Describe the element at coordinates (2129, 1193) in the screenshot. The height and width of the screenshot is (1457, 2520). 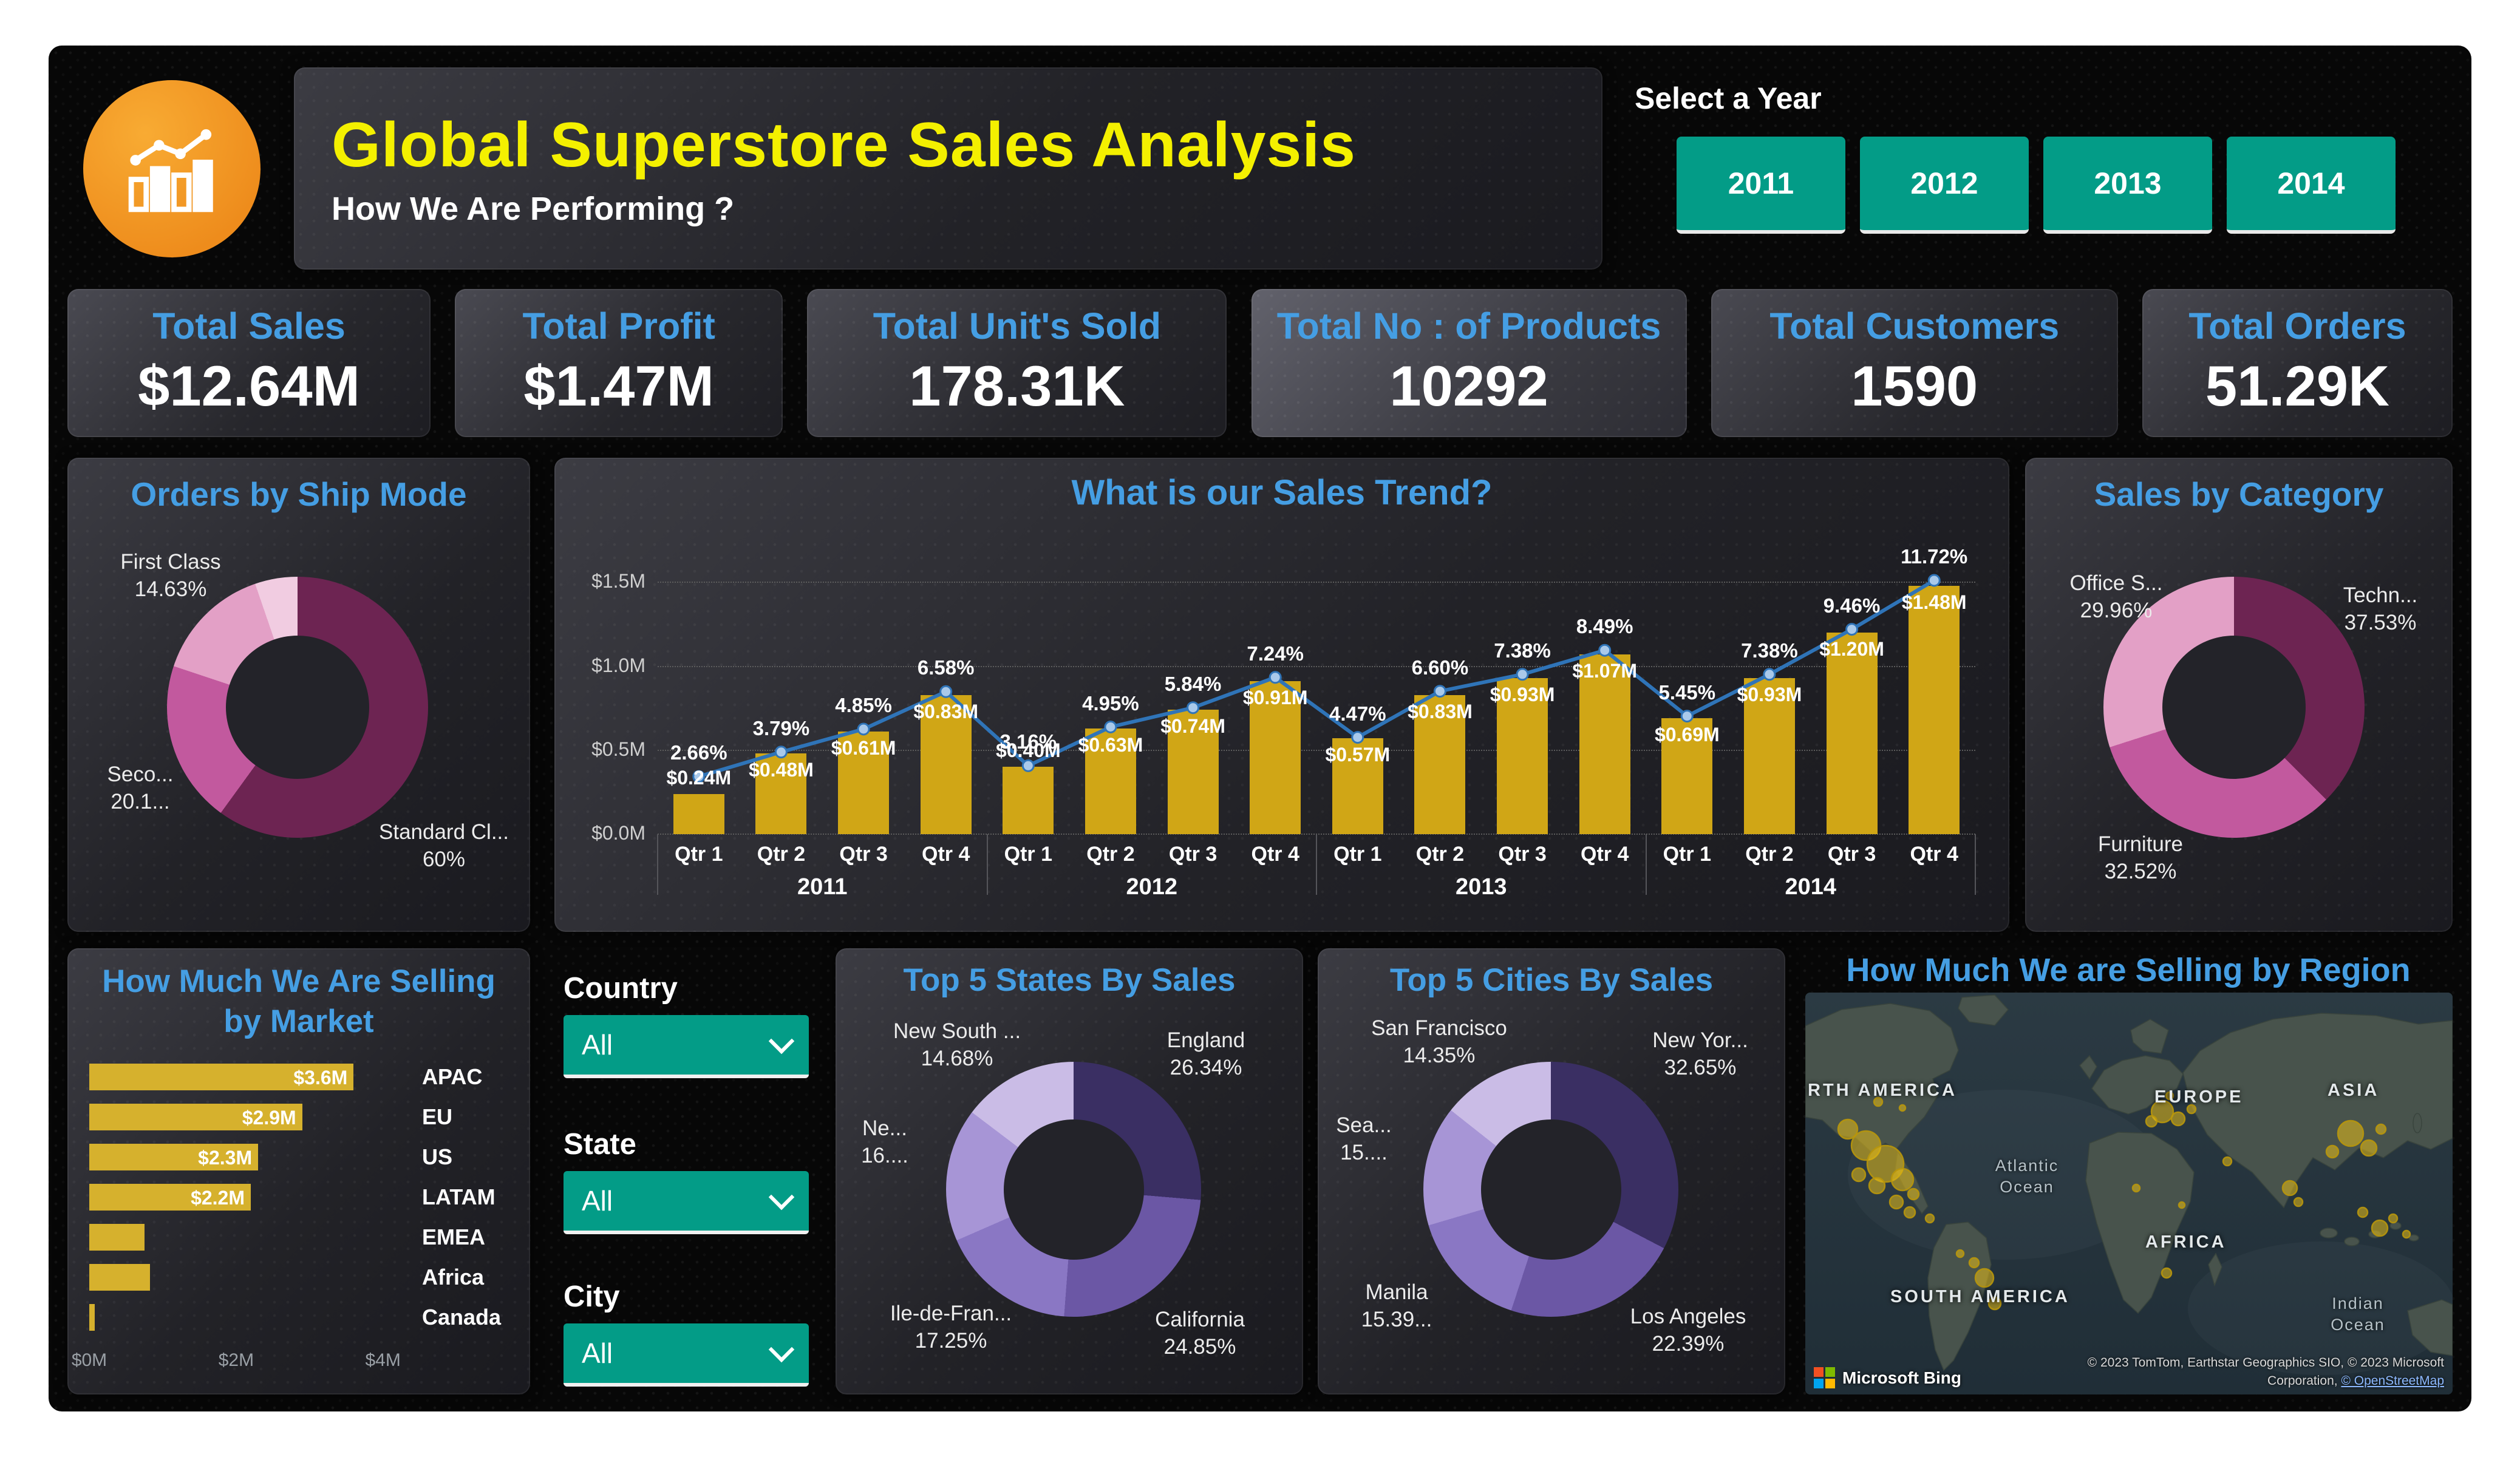
I see `world-map-svg` at that location.